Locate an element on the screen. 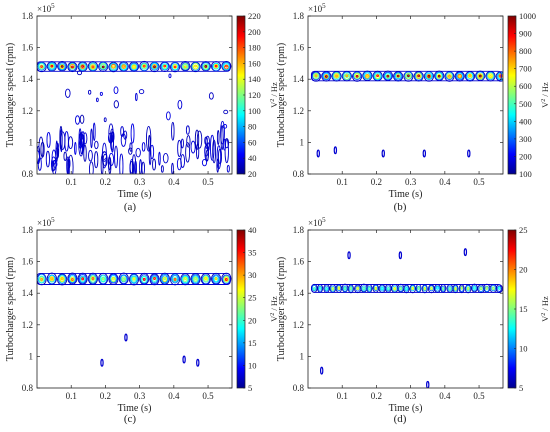 This screenshot has width=550, height=432. y-tick-label-d: 0.8 is located at coordinates (299, 388).